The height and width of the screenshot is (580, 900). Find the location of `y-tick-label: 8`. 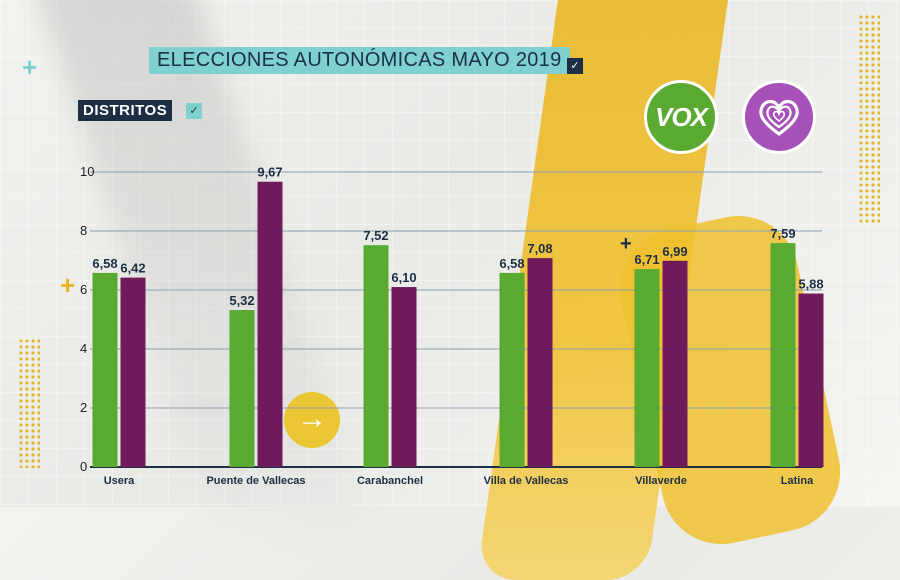

y-tick-label: 8 is located at coordinates (83, 230).